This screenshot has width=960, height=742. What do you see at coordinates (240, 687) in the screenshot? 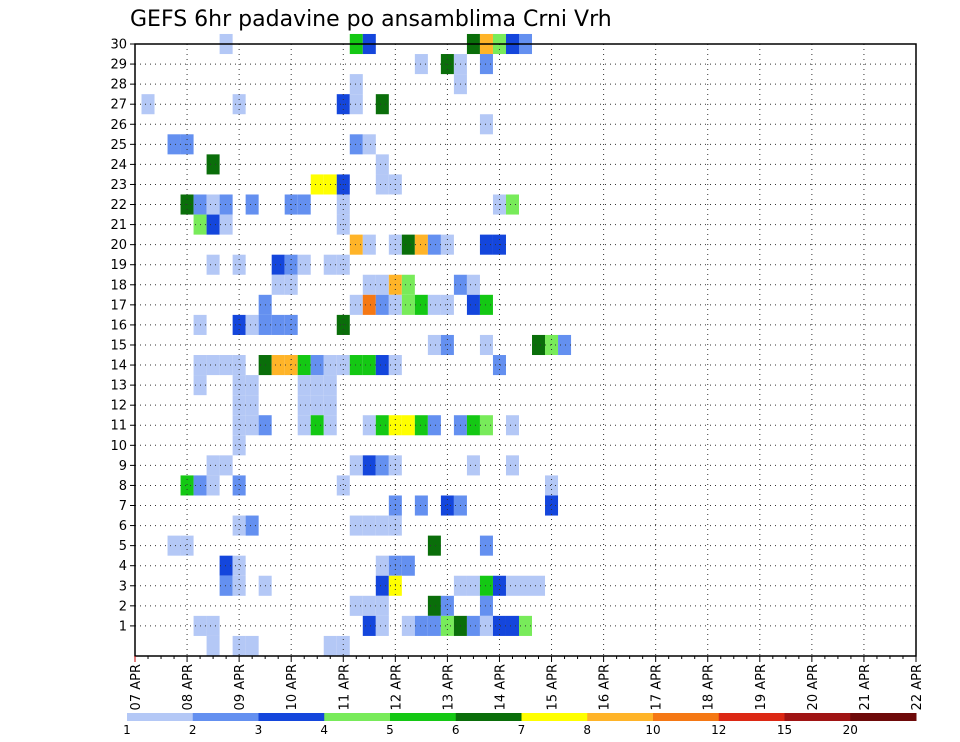
I see `x-tick-label: 09 APR` at bounding box center [240, 687].